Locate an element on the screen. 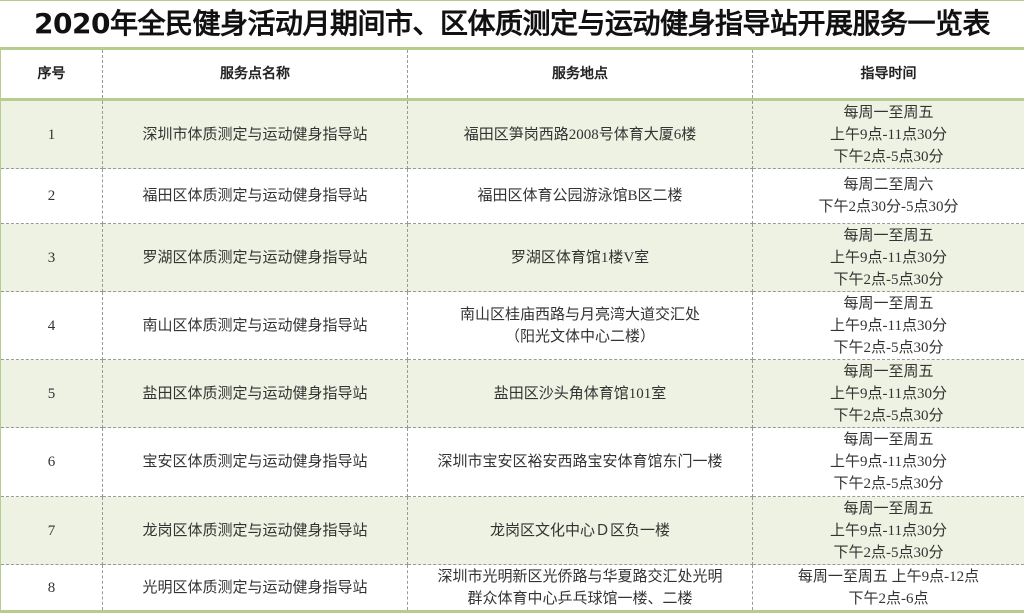  header-name: 服务点名称 is located at coordinates (255, 75).